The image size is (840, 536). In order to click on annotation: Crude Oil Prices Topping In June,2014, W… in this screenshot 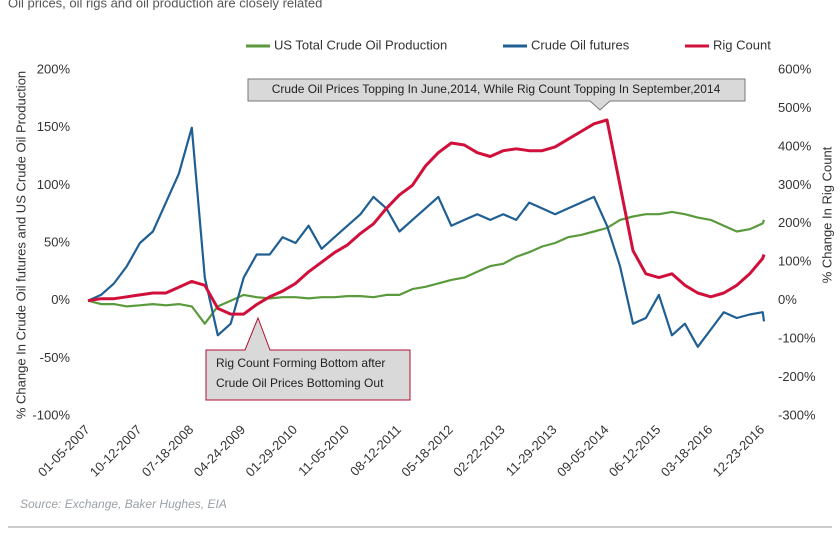, I will do `click(496, 94)`.